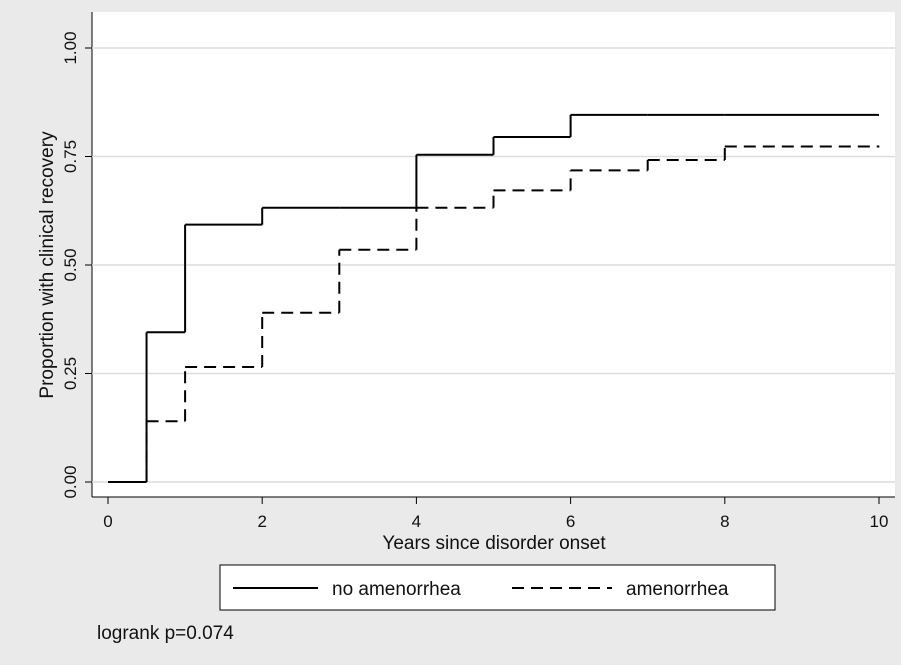 This screenshot has height=665, width=901. What do you see at coordinates (724, 521) in the screenshot?
I see `x-tick-label: 8` at bounding box center [724, 521].